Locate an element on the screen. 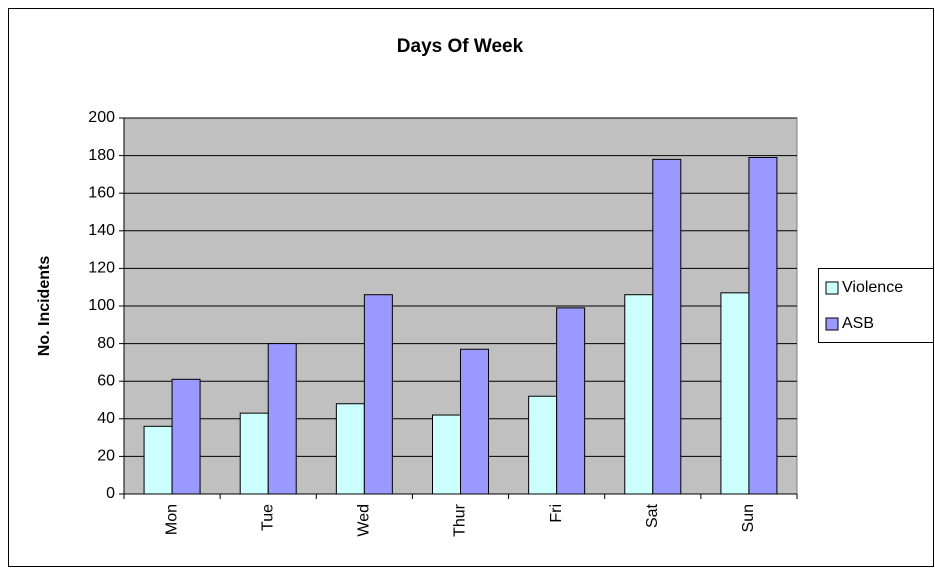  x-tick-label: Tue is located at coordinates (267, 517).